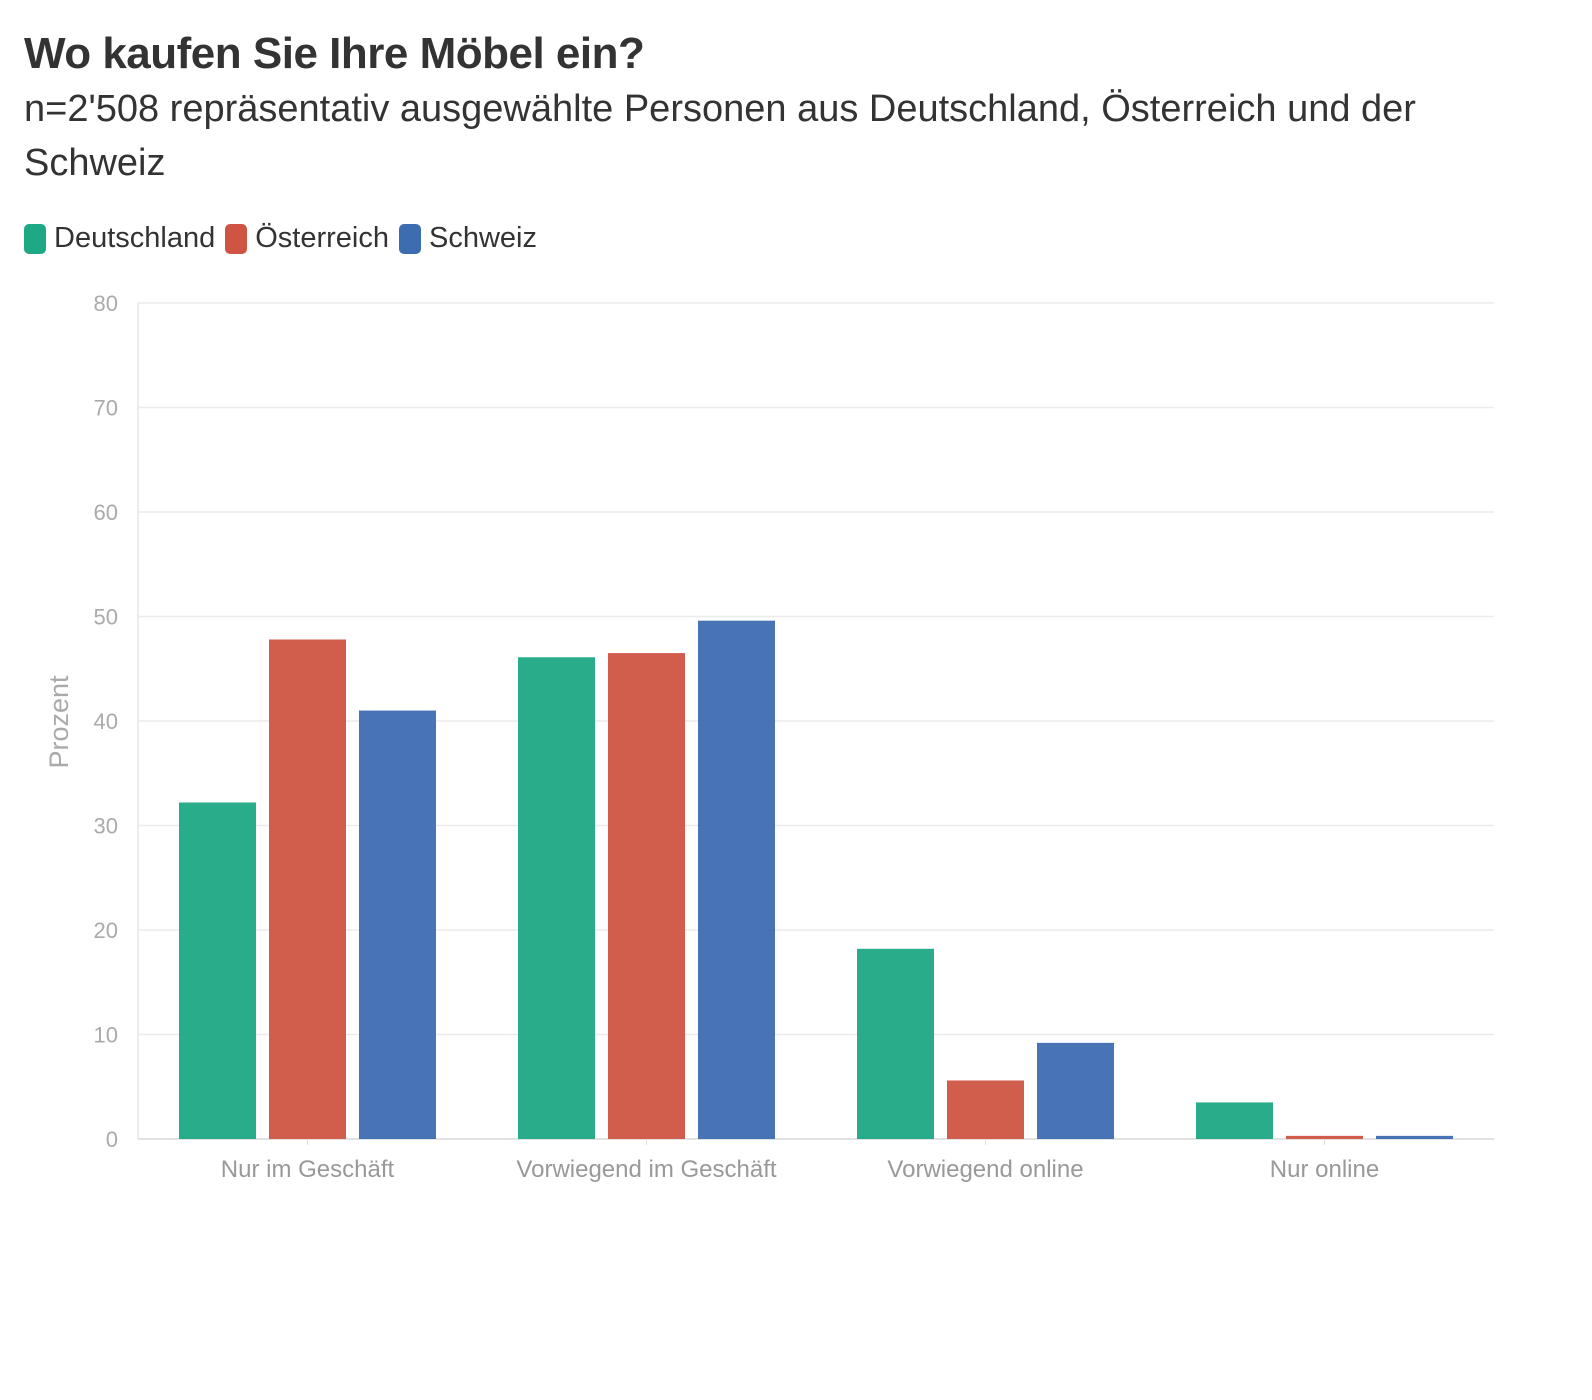 Image resolution: width=1592 pixels, height=1400 pixels. I want to click on y-tick-label: 80, so click(106, 303).